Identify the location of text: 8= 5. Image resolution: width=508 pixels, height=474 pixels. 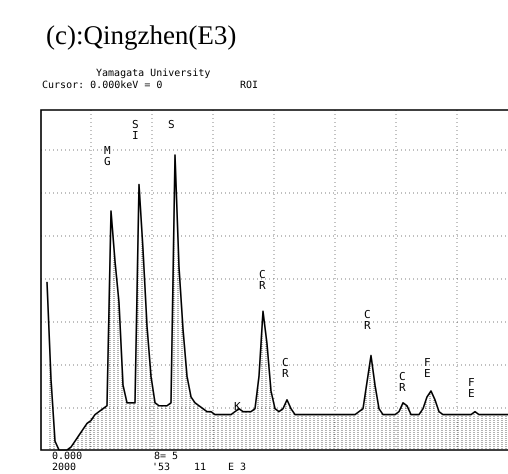
(166, 456).